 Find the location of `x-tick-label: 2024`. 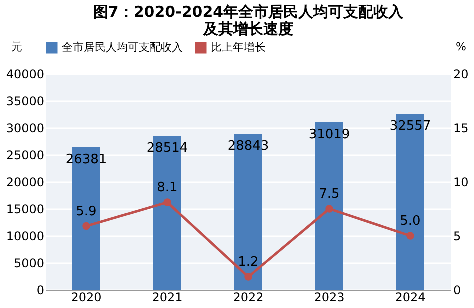

x-tick-label: 2024 is located at coordinates (410, 297).